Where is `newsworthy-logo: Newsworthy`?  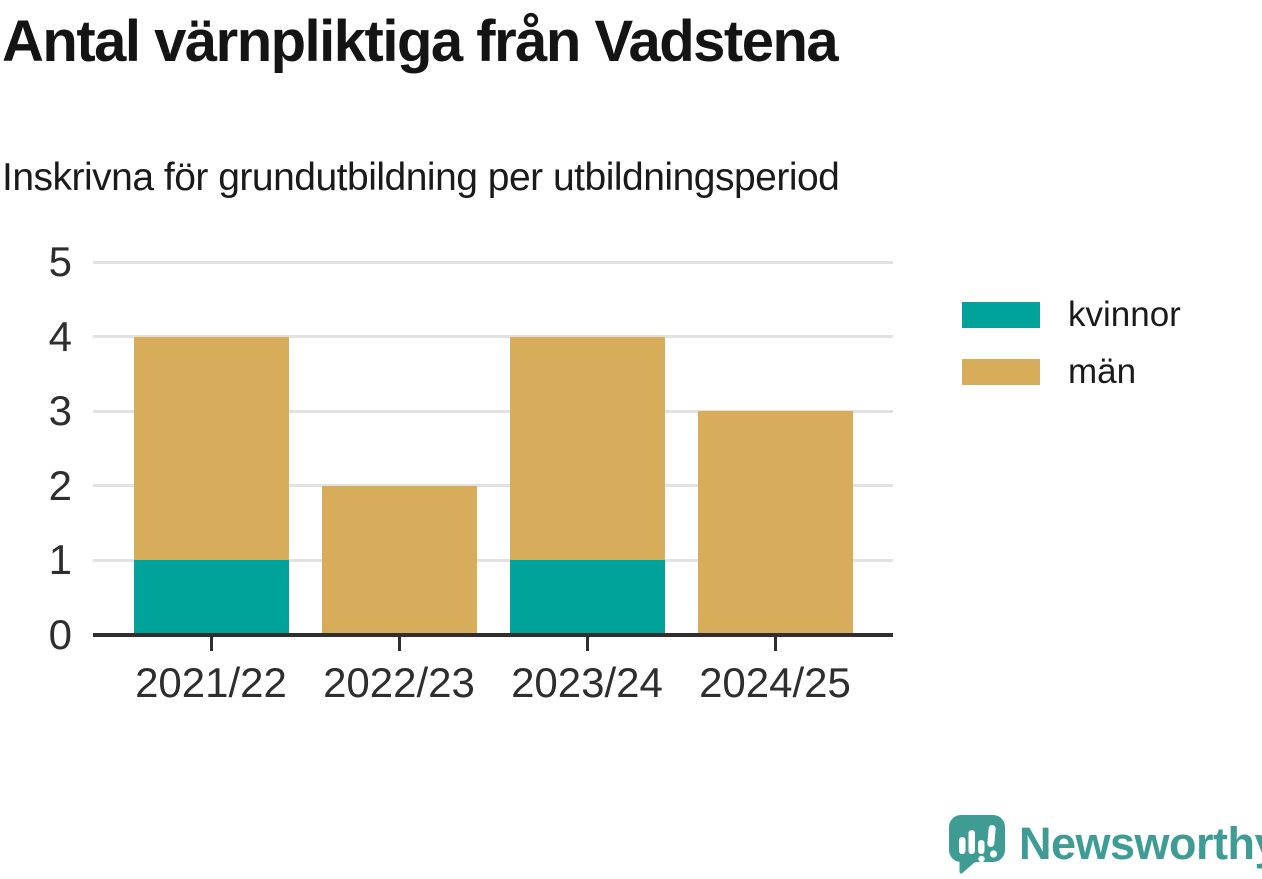
newsworthy-logo: Newsworthy is located at coordinates (1105, 844).